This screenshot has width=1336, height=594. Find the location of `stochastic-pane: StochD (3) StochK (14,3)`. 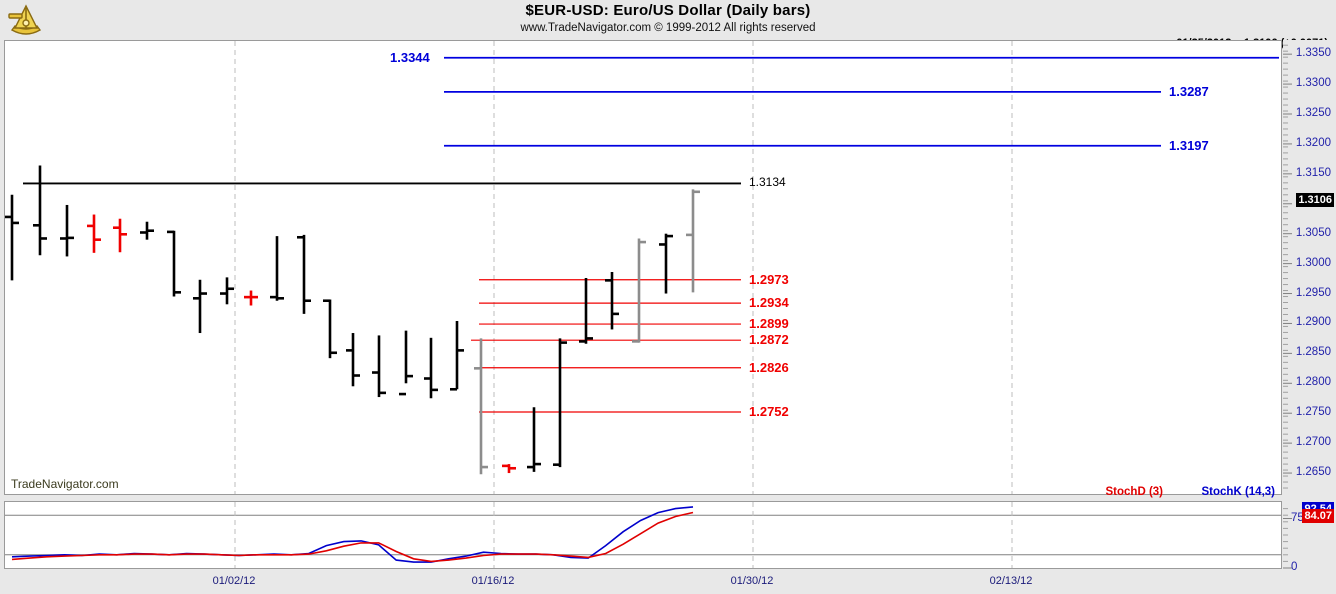

stochastic-pane: StochD (3) StochK (14,3) is located at coordinates (643, 527).